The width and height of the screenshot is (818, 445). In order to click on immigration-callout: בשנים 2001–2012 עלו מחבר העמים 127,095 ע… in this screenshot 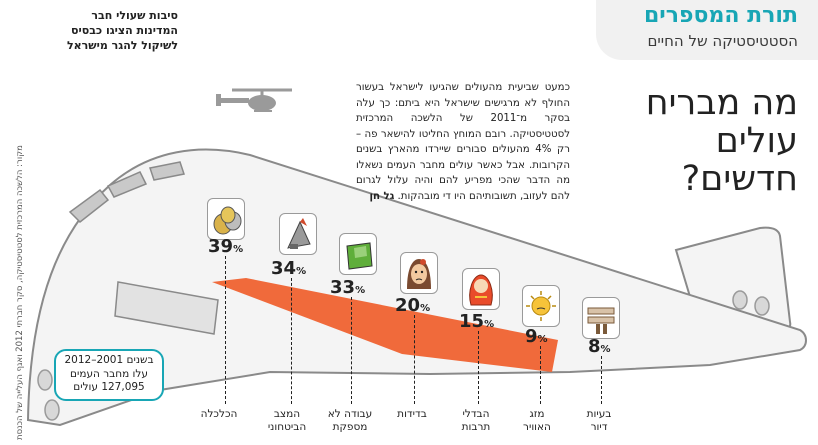, I will do `click(109, 375)`.